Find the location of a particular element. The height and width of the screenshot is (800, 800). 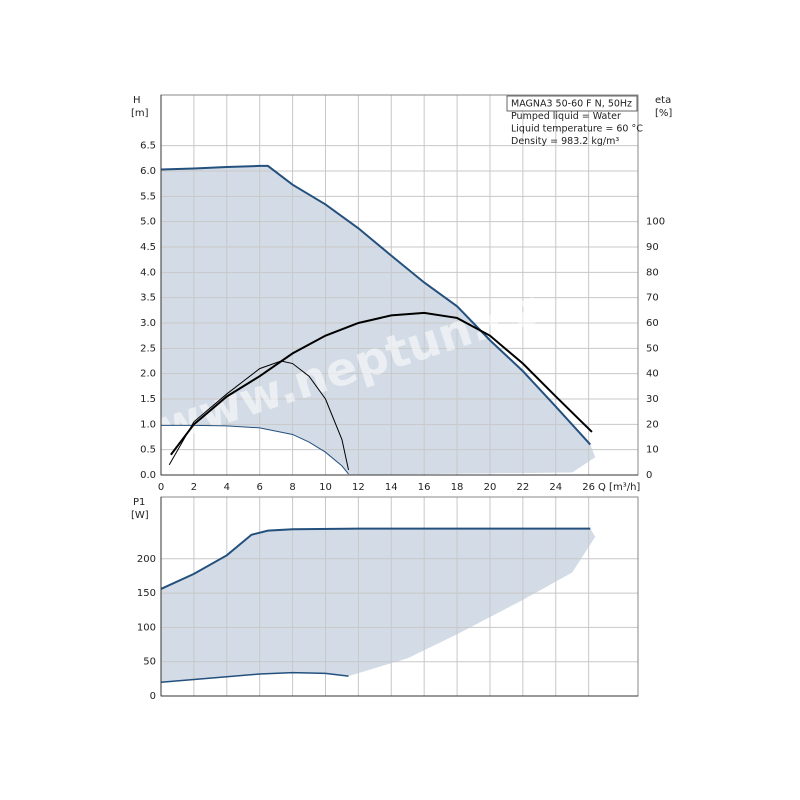

y2-tick-label: 100 is located at coordinates (655, 222).